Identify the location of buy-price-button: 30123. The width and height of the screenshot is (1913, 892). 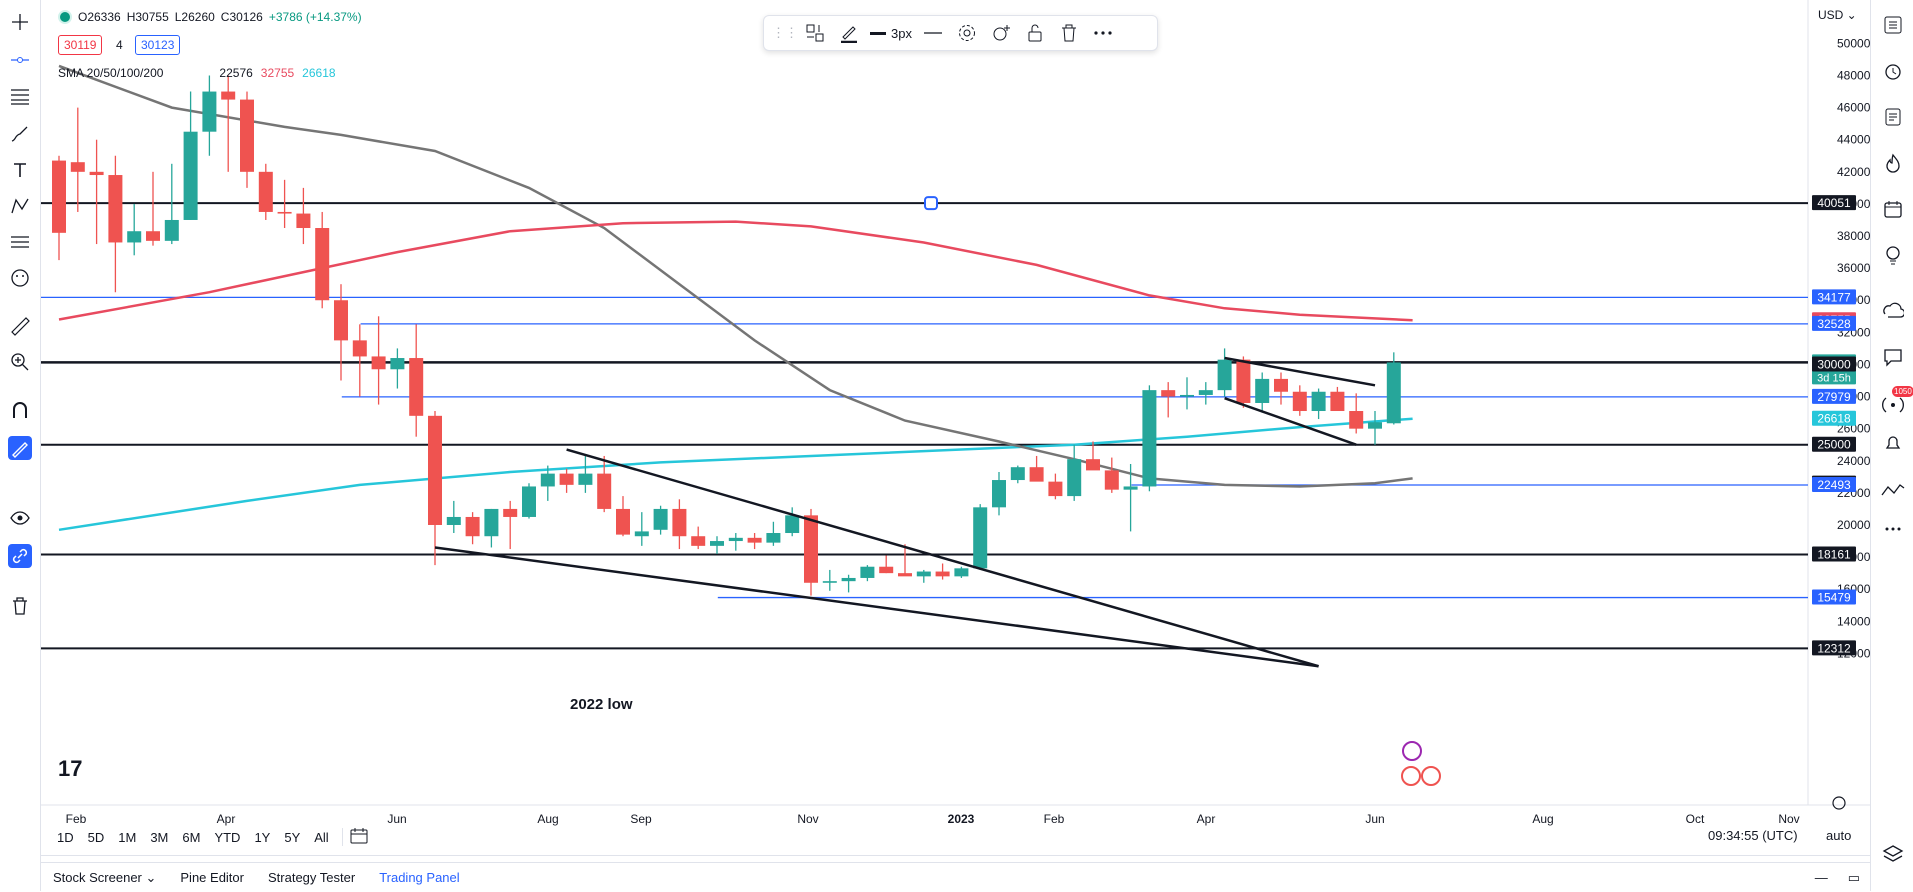
(158, 45).